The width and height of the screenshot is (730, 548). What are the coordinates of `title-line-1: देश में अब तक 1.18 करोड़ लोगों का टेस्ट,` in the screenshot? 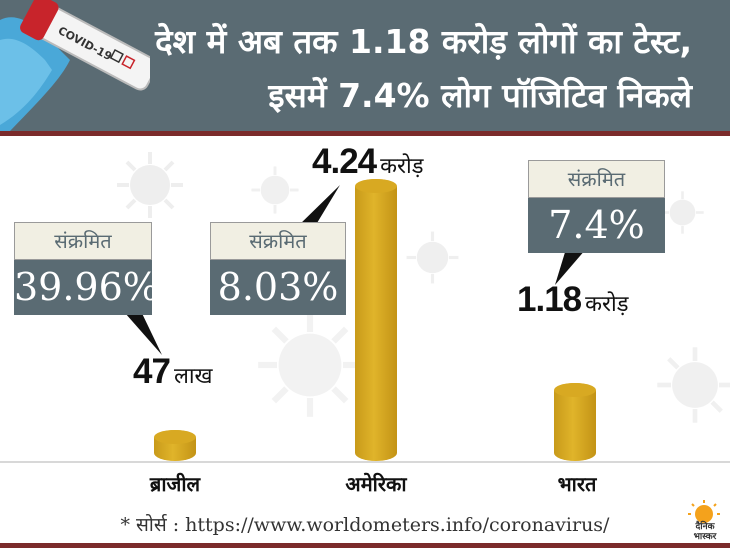 It's located at (423, 41).